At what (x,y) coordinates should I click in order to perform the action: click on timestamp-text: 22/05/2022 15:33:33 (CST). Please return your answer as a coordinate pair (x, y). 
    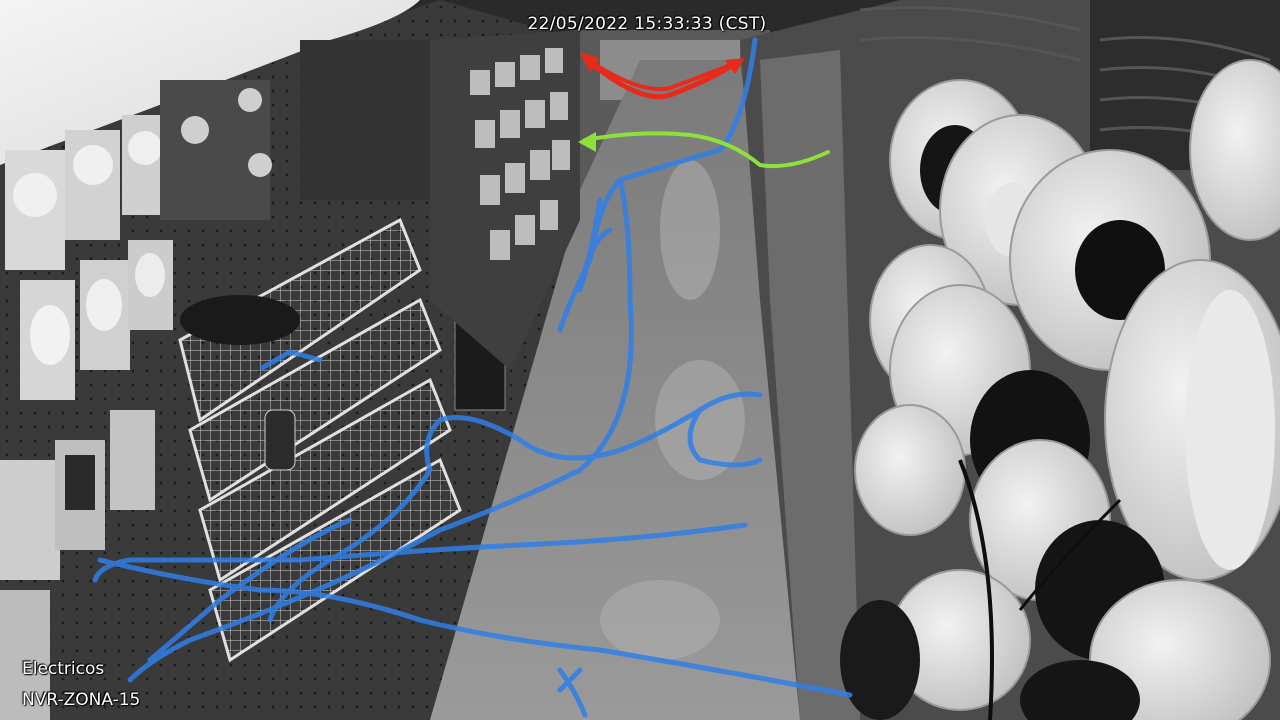
    Looking at the image, I should click on (647, 24).